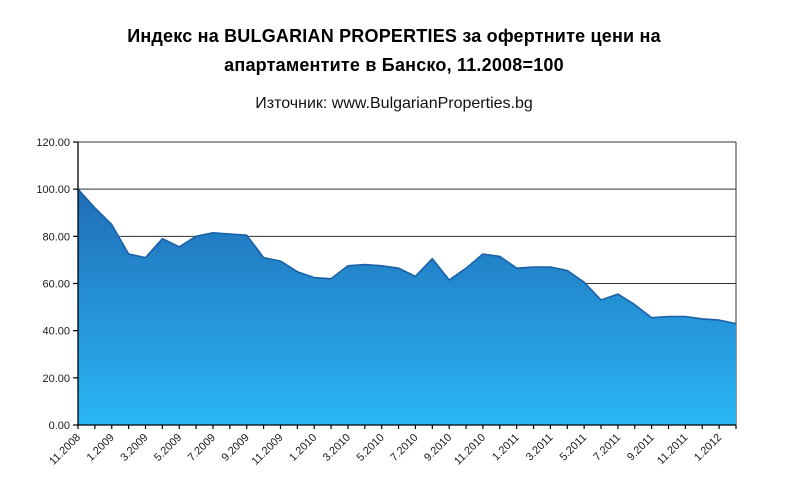 Image resolution: width=788 pixels, height=489 pixels. Describe the element at coordinates (56, 237) in the screenshot. I see `y-tick-label: 80.00` at that location.